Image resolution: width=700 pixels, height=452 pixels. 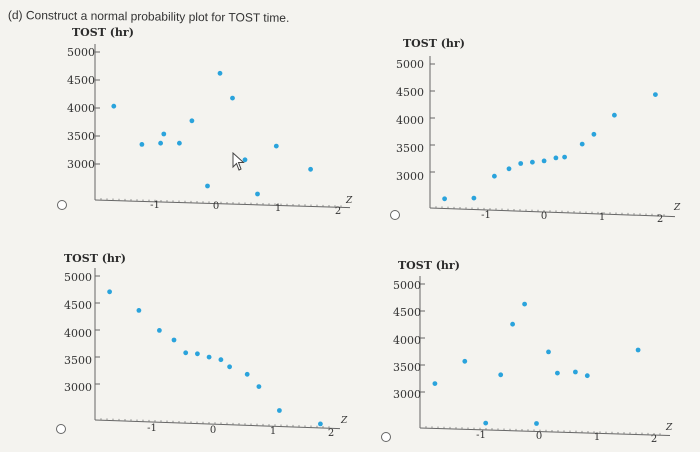 I want to click on option-c-radio, so click(x=61, y=429).